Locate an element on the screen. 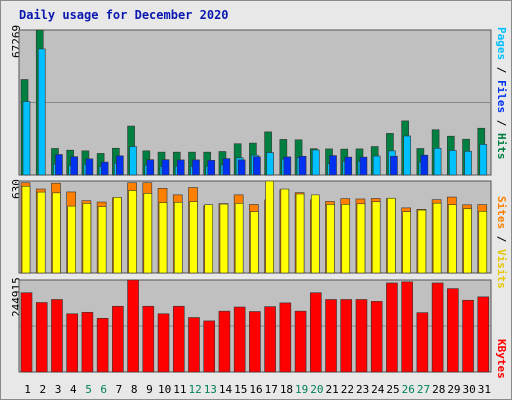 This screenshot has height=400, width=512. day-label: 21 is located at coordinates (332, 389).